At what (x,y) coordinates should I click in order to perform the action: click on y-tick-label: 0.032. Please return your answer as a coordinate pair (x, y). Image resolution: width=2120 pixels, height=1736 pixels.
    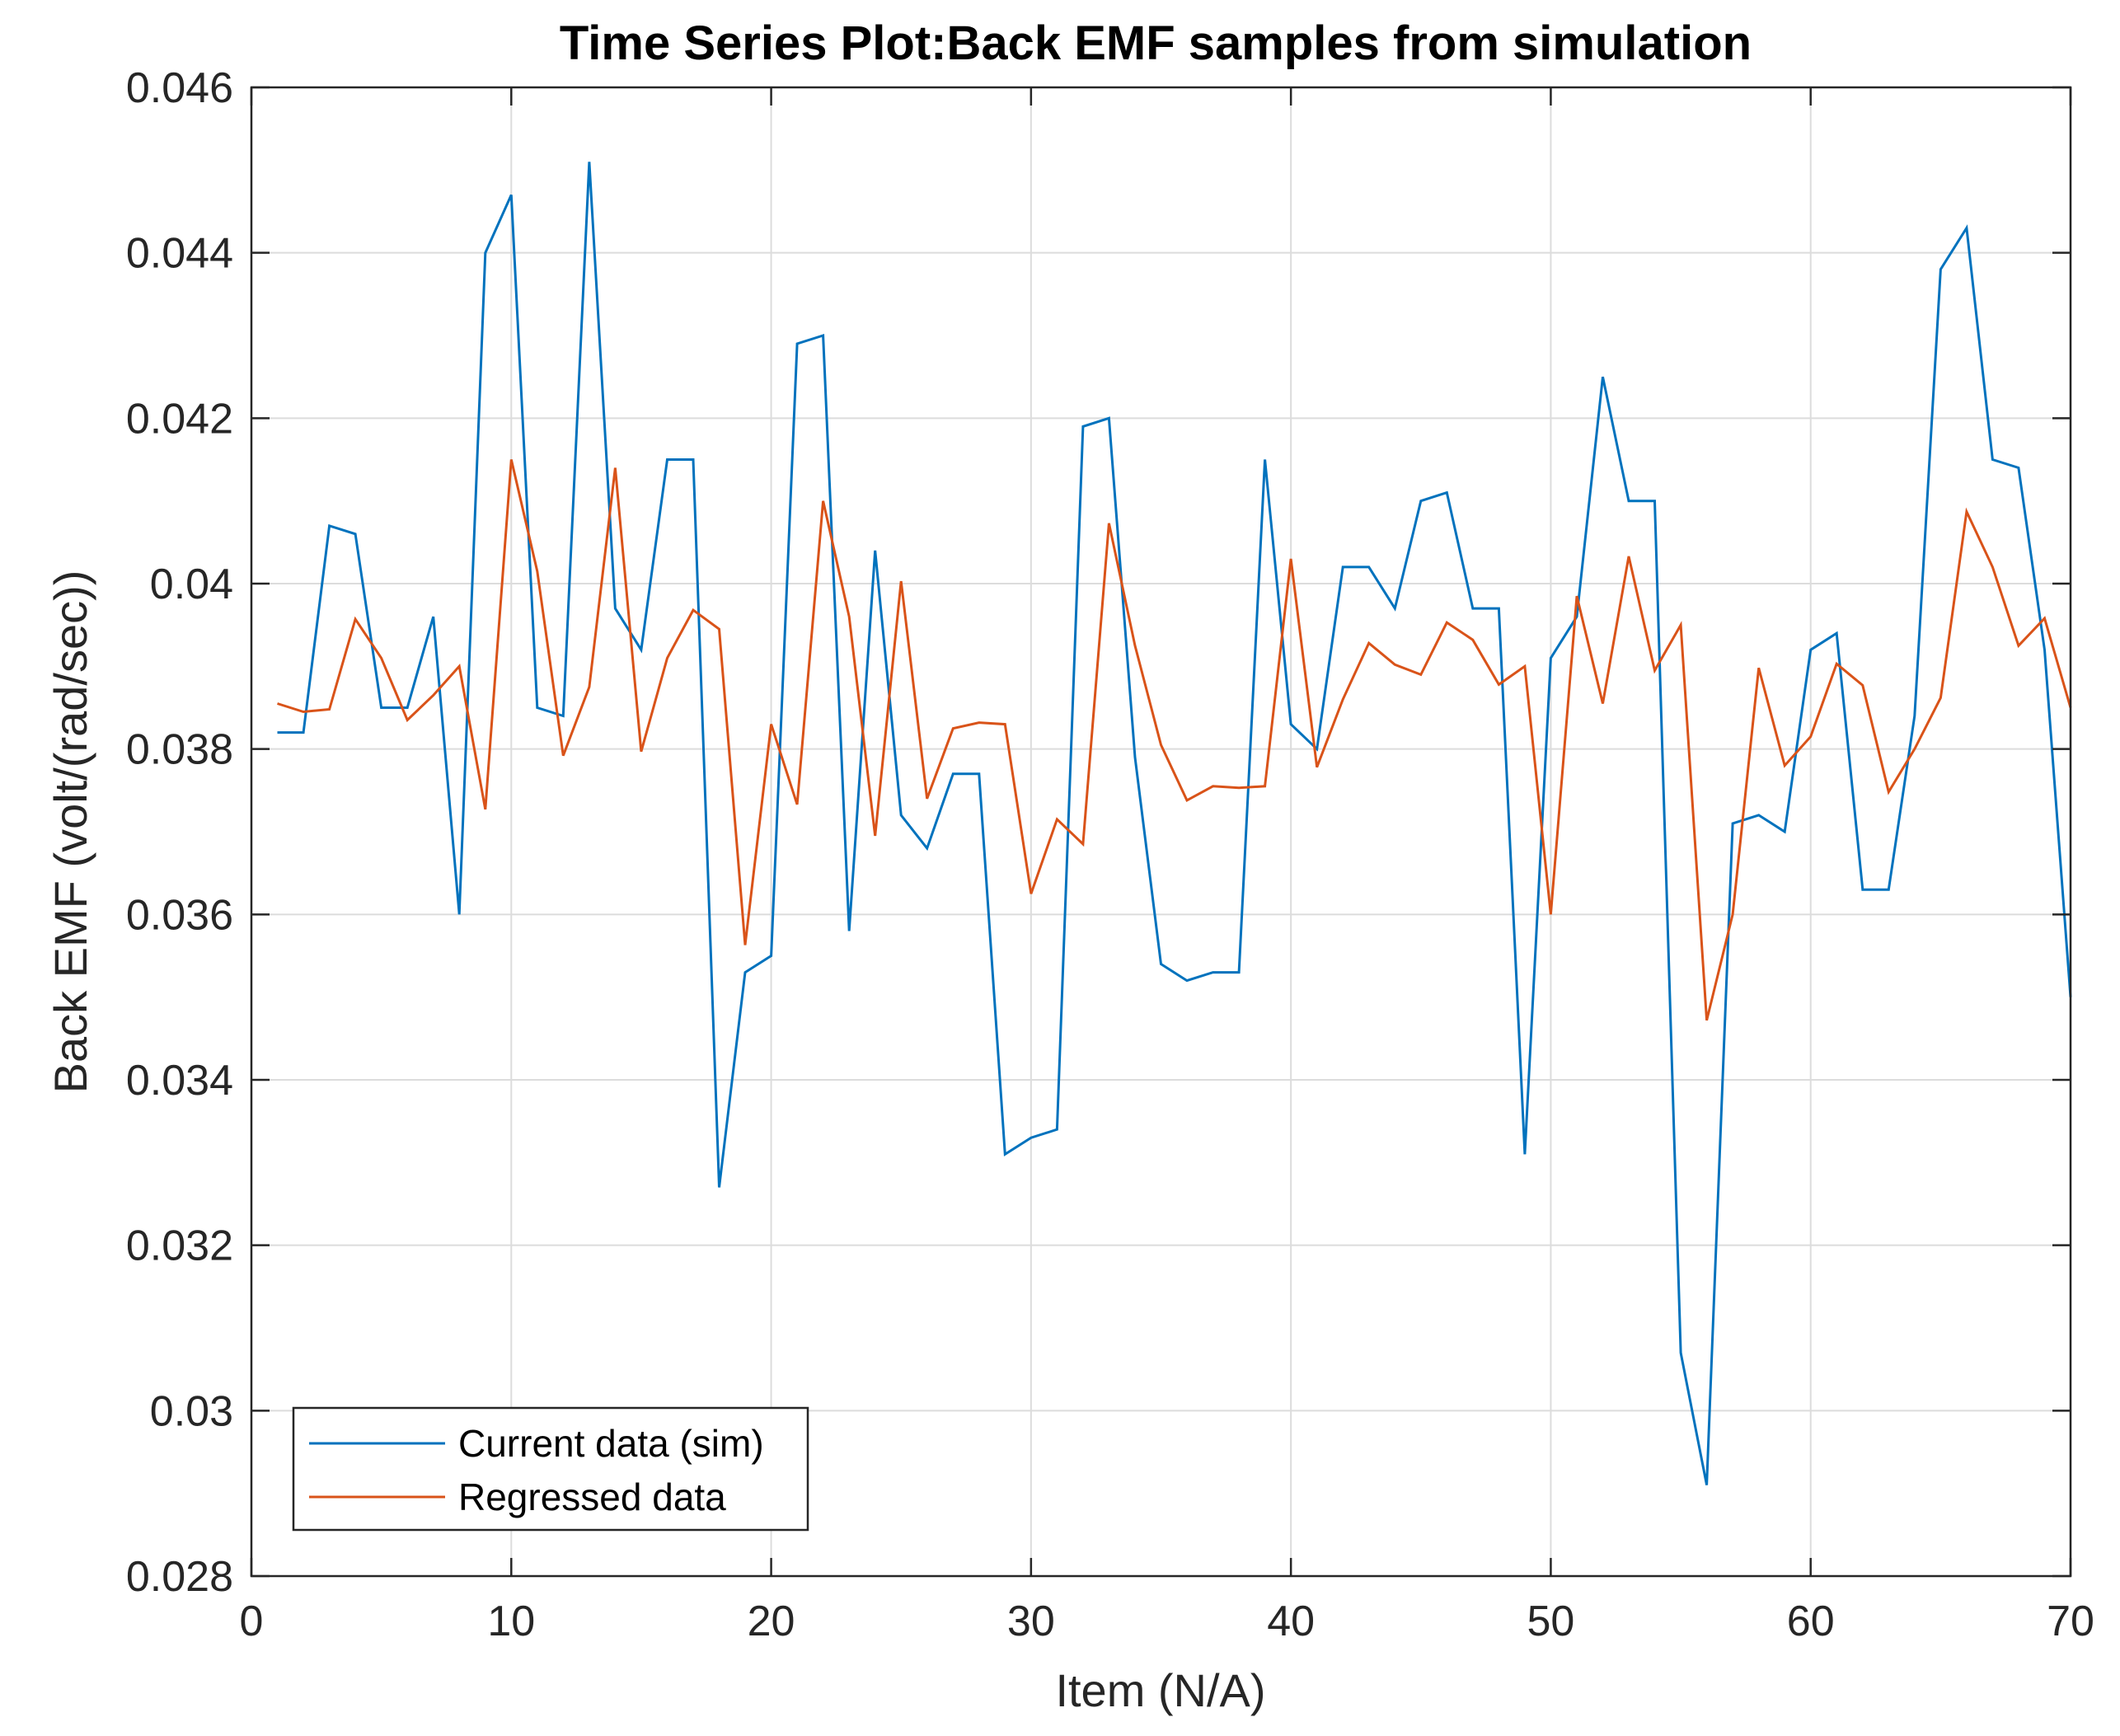
    Looking at the image, I should click on (179, 1246).